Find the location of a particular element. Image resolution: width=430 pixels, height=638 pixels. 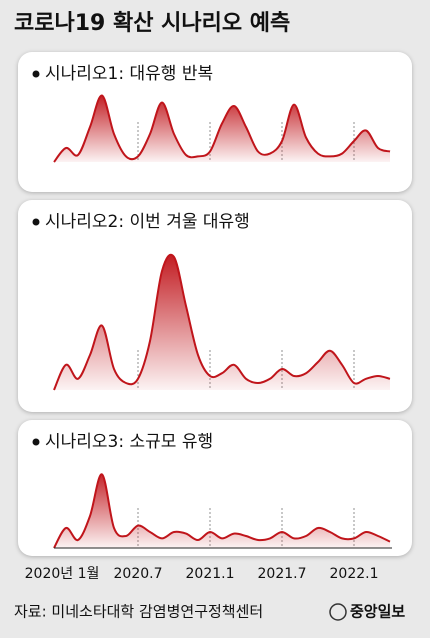

x-tick-label: 2021.1 is located at coordinates (210, 574).